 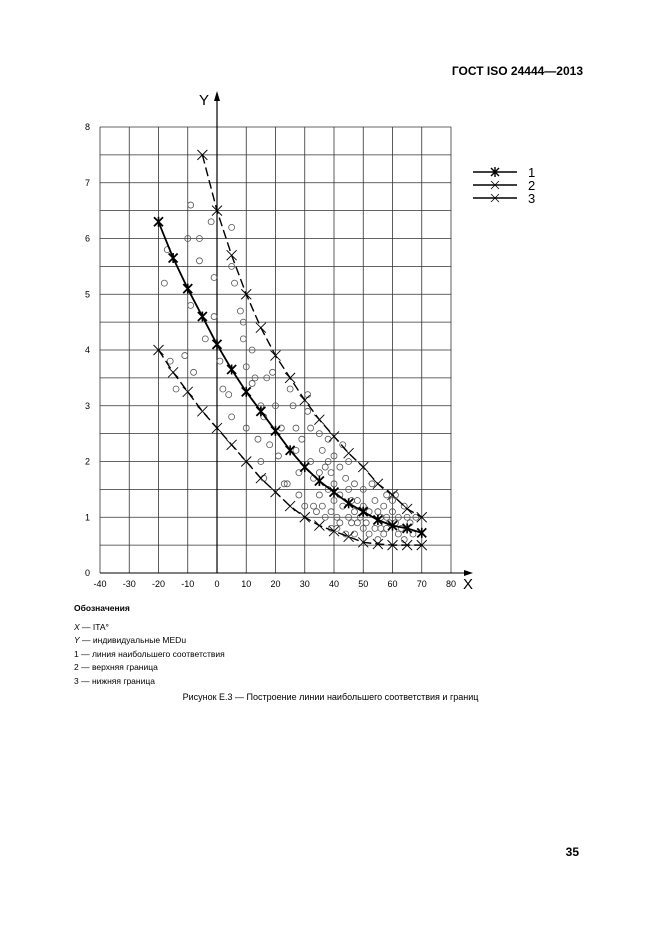 What do you see at coordinates (149, 682) in the screenshot?
I see `note-3: 3 — нижняя граница` at bounding box center [149, 682].